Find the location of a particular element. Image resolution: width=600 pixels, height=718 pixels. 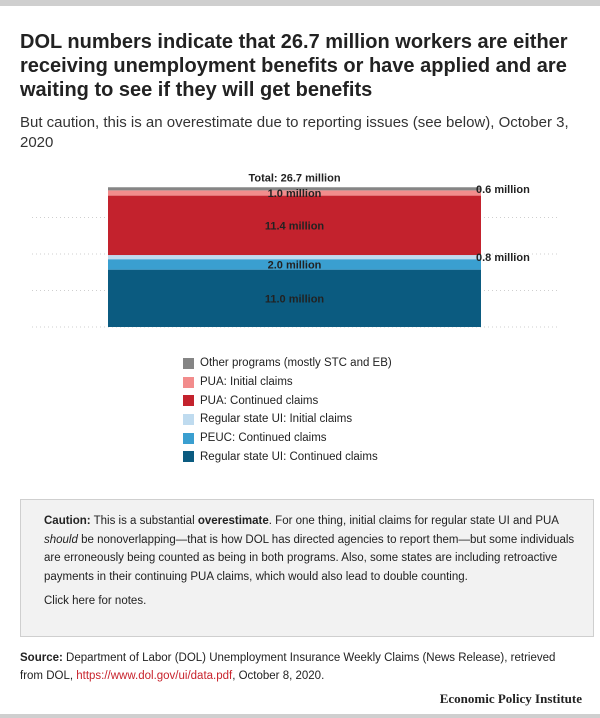

data-label: 2.0 million is located at coordinates (295, 265).